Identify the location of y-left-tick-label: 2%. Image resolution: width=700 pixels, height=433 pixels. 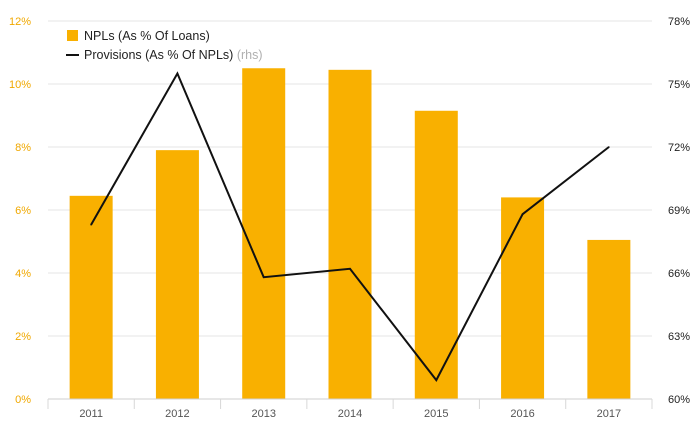
(23, 337).